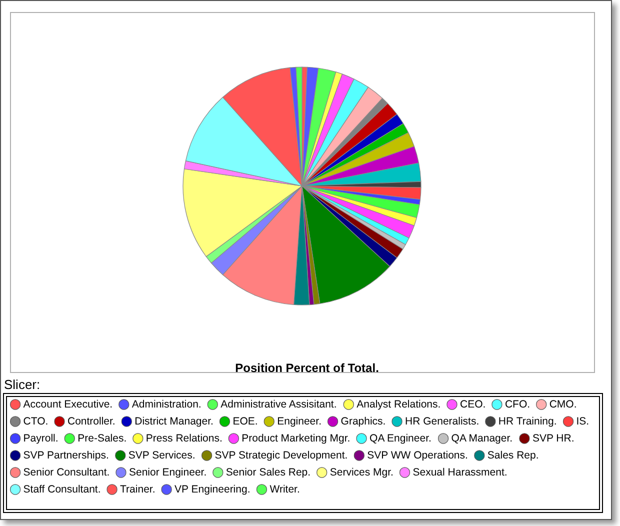 This screenshot has width=620, height=526. Describe the element at coordinates (473, 404) in the screenshot. I see `legend-label: CEO.` at that location.